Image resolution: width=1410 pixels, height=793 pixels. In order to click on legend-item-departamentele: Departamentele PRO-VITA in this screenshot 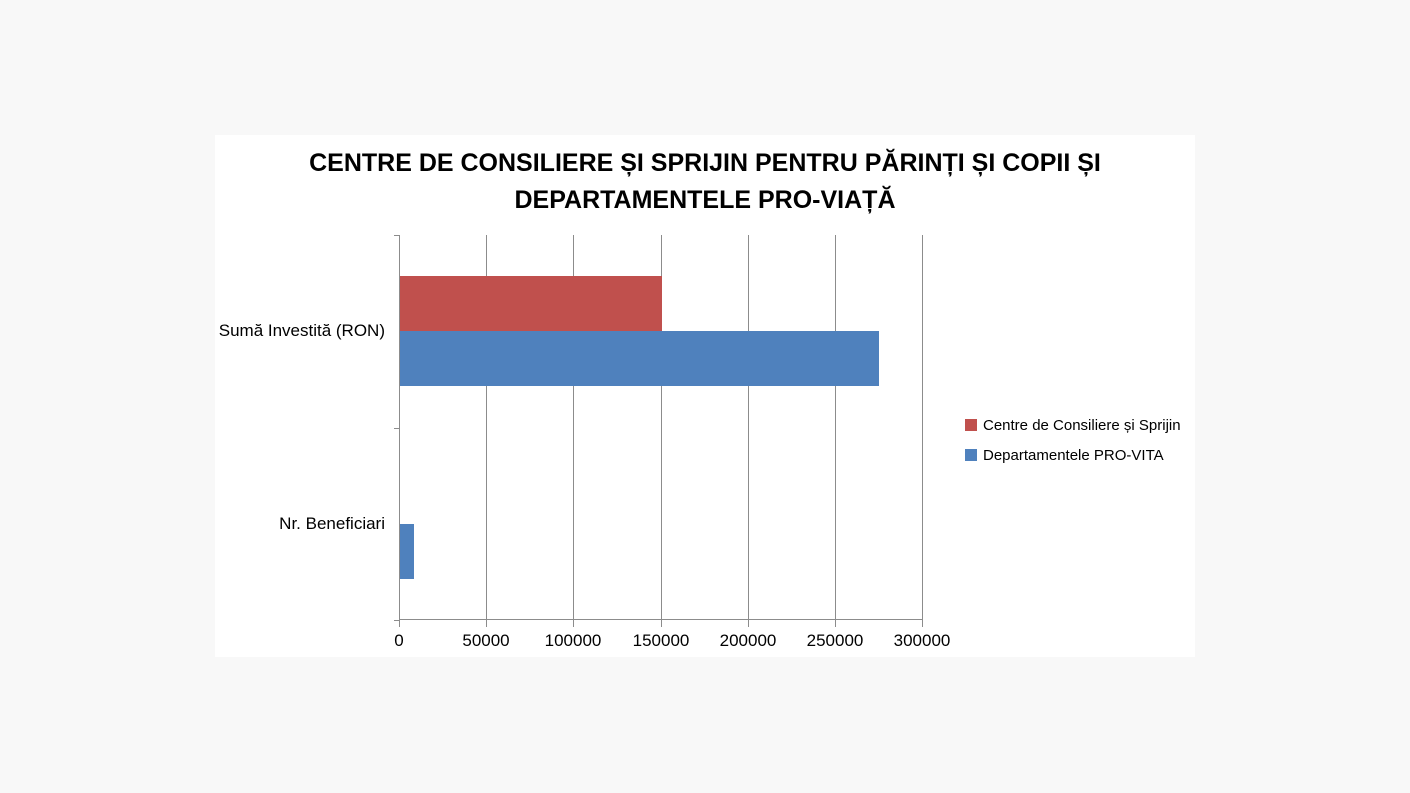, I will do `click(1073, 455)`.